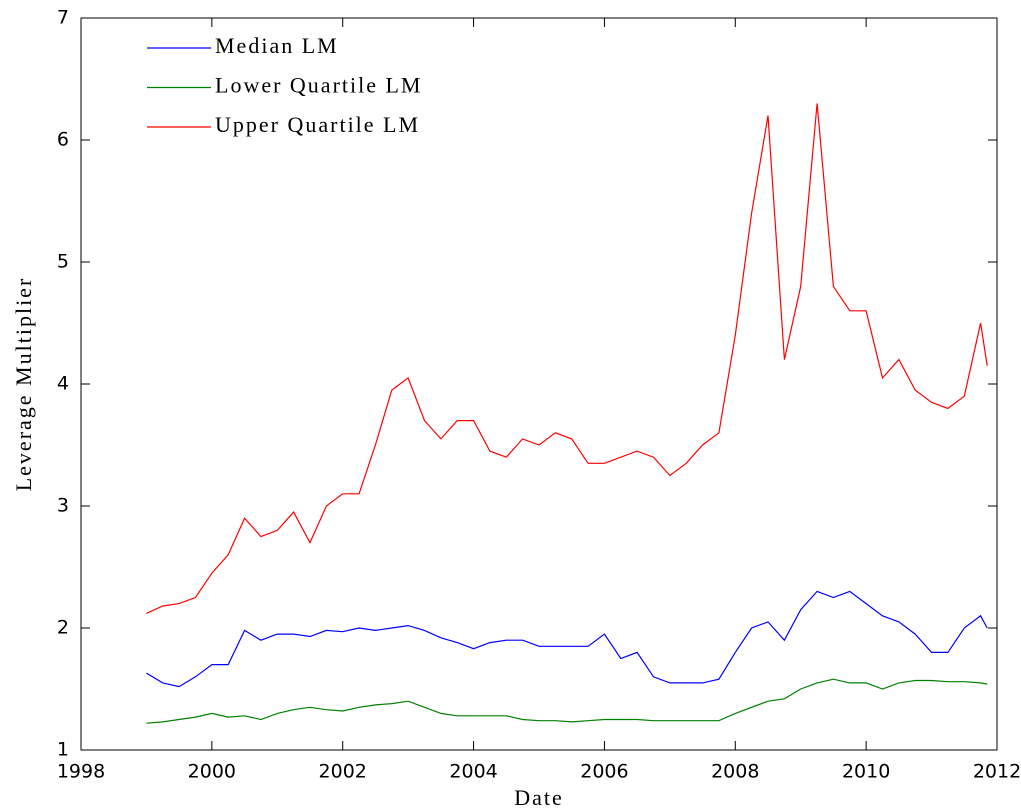 Image resolution: width=1021 pixels, height=812 pixels. Describe the element at coordinates (23, 384) in the screenshot. I see `y-axis-label: Leverage Multiplier` at that location.